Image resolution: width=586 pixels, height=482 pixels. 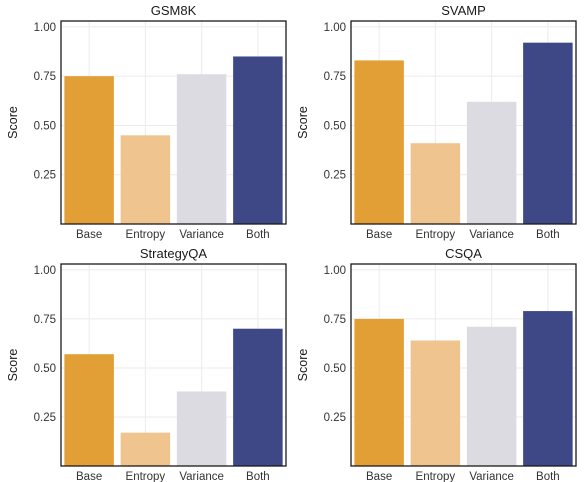 What do you see at coordinates (258, 235) in the screenshot?
I see `panel-1-x-tick-label: Both` at bounding box center [258, 235].